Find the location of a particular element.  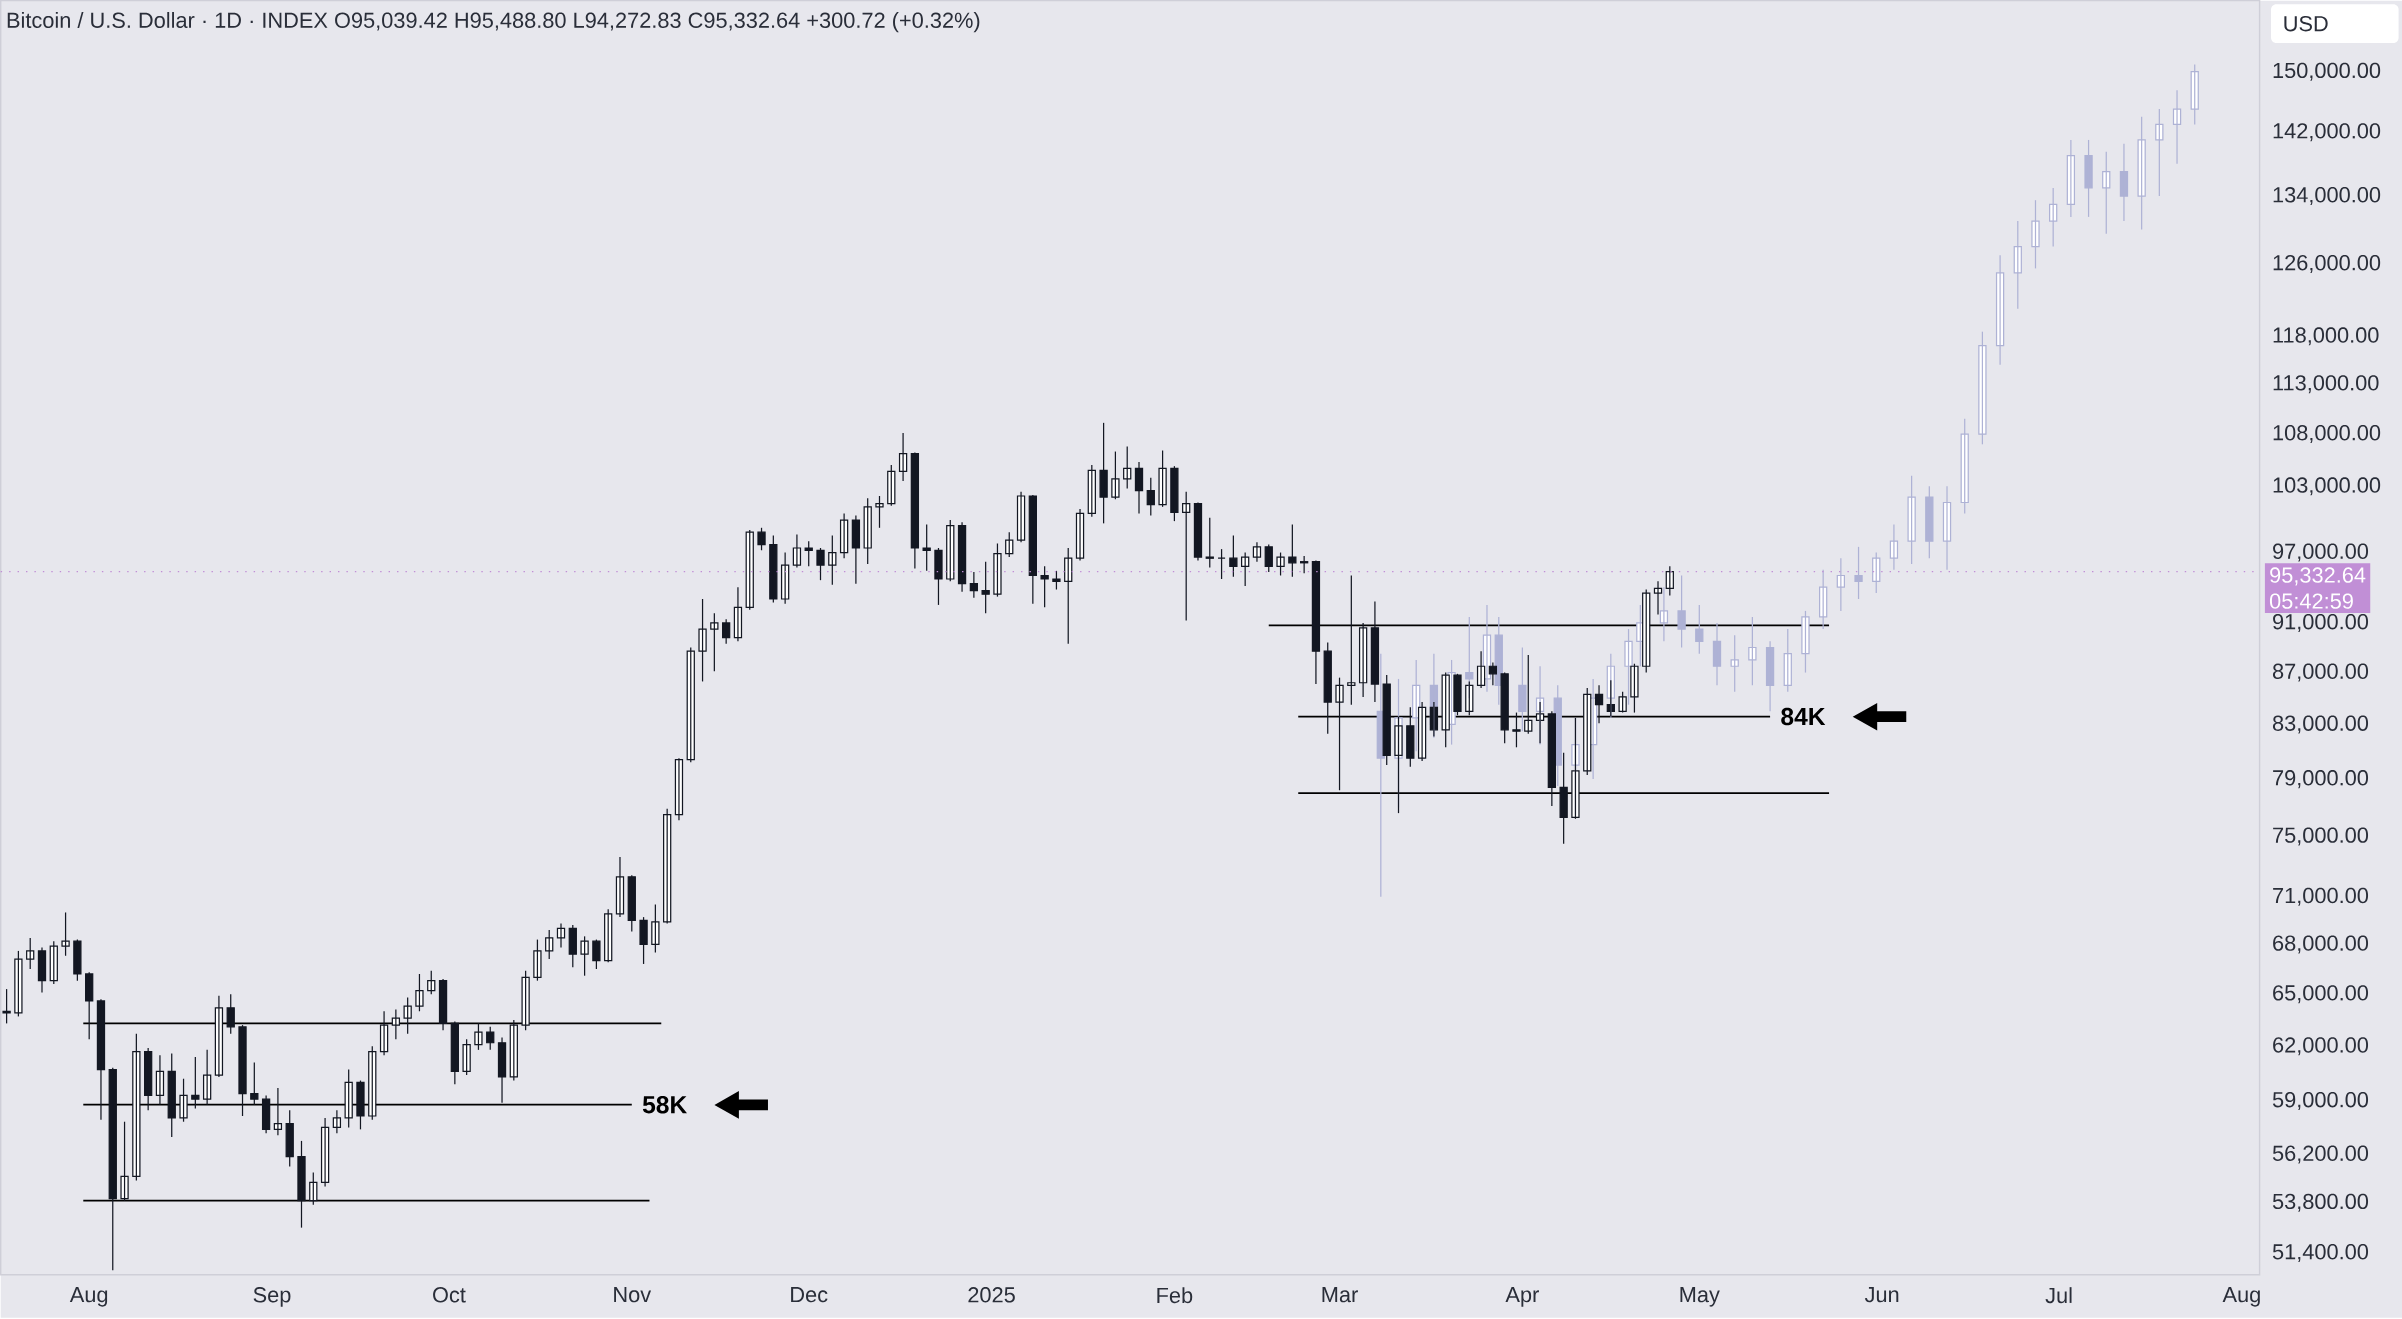

y-tick-label: 108,000.00 is located at coordinates (2327, 434).